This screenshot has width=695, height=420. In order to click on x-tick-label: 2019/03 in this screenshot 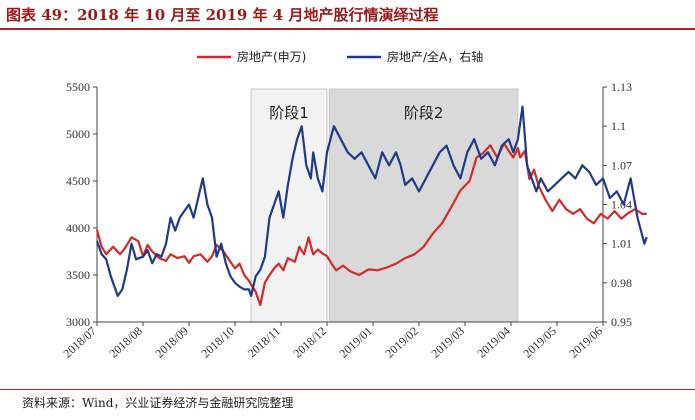, I will do `click(447, 342)`.